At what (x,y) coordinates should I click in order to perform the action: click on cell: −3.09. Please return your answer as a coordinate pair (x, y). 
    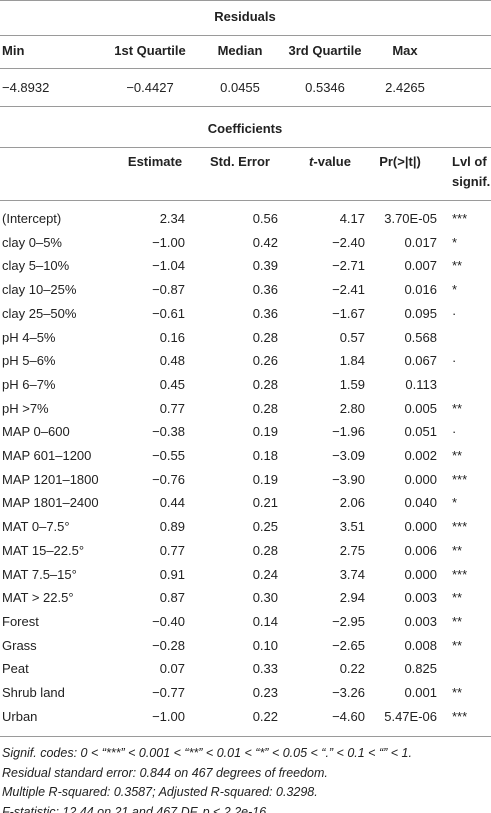
    Looking at the image, I should click on (348, 455).